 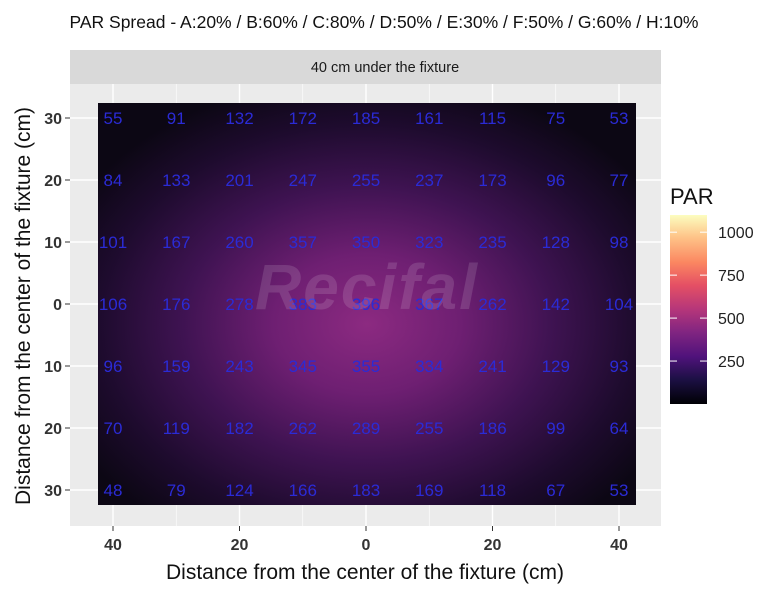 I want to click on x-tick-label: 0, so click(x=366, y=545).